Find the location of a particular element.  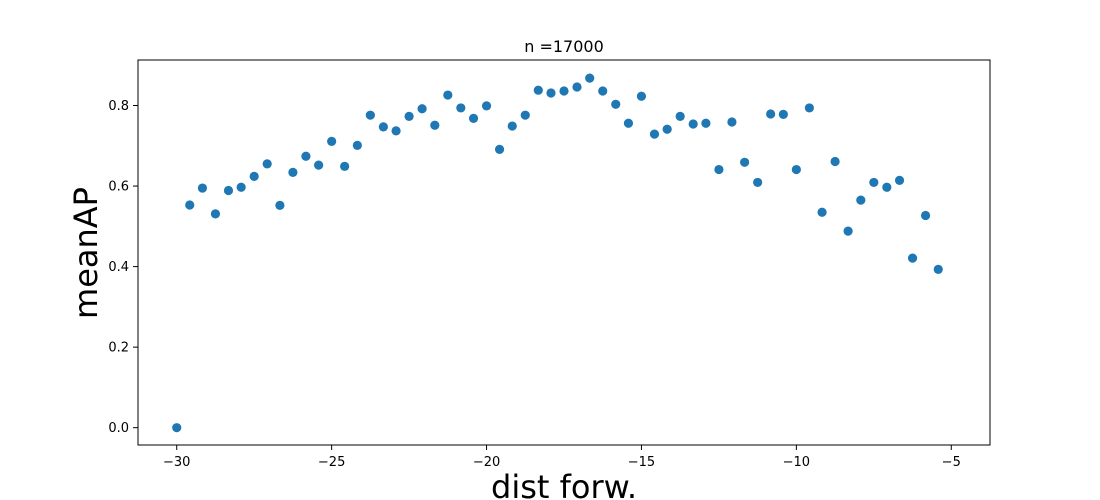

y-tick-label: 0.4 is located at coordinates (118, 267).